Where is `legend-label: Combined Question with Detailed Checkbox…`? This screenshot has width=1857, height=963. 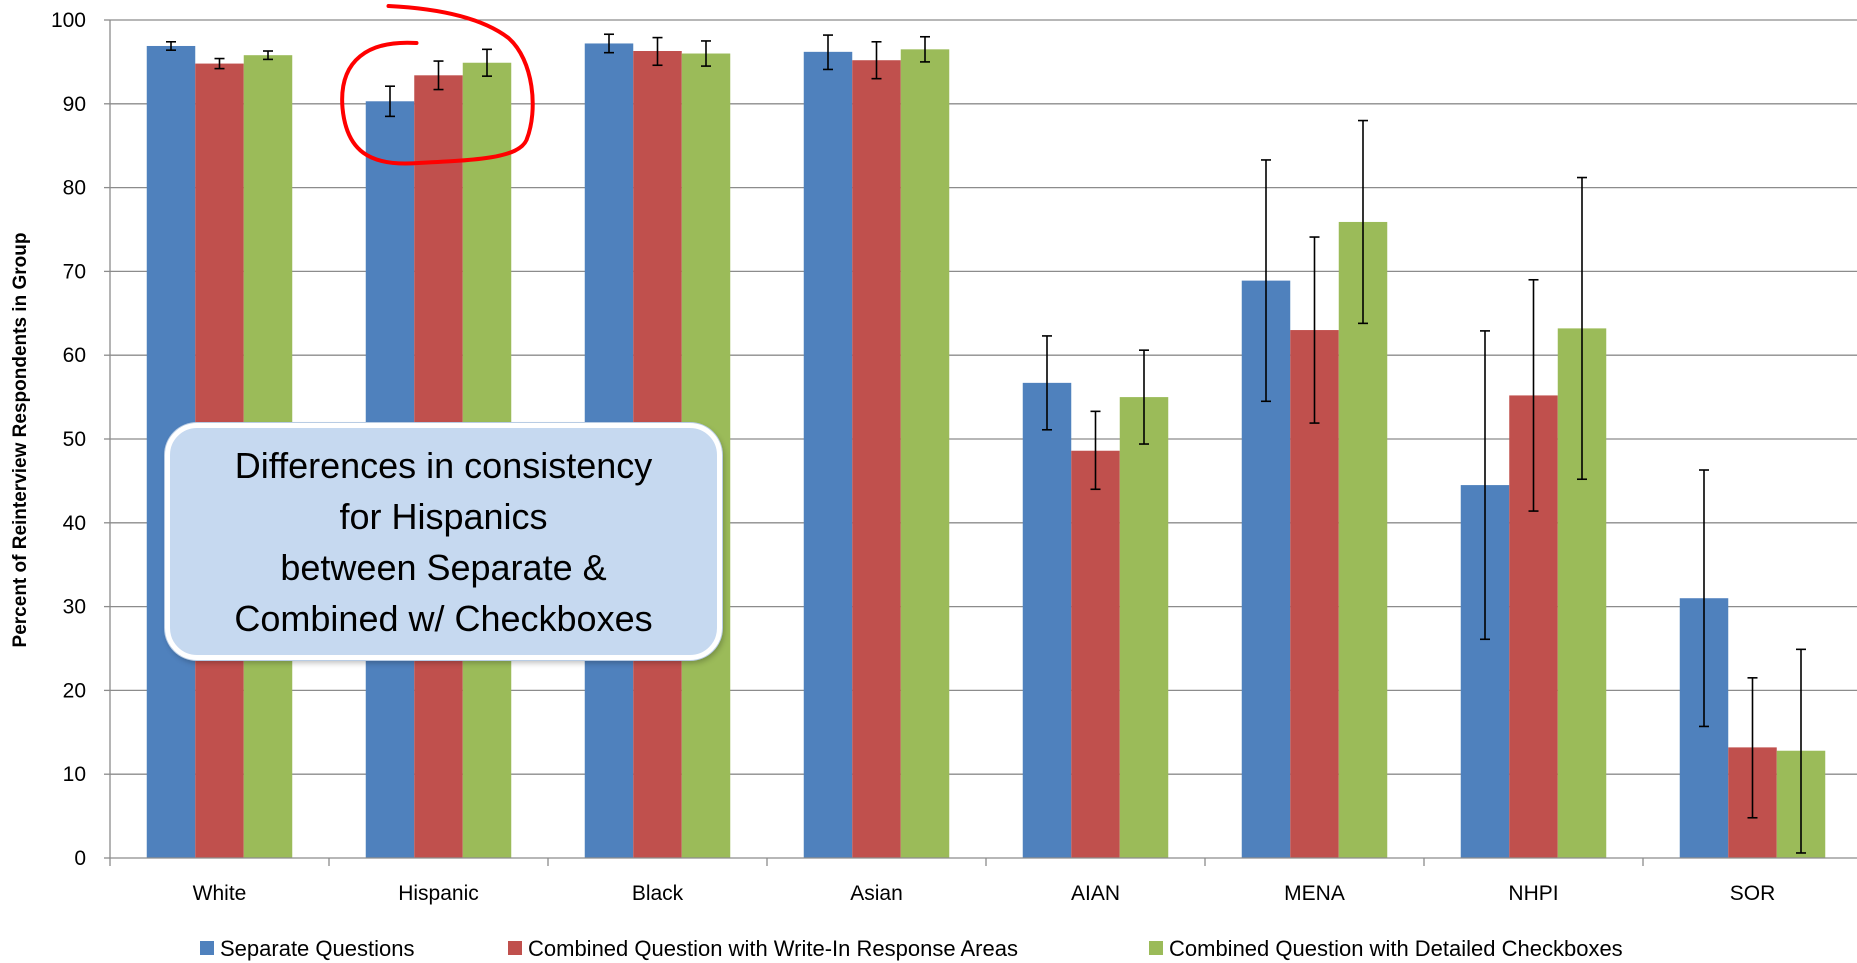 legend-label: Combined Question with Detailed Checkbox… is located at coordinates (1396, 948).